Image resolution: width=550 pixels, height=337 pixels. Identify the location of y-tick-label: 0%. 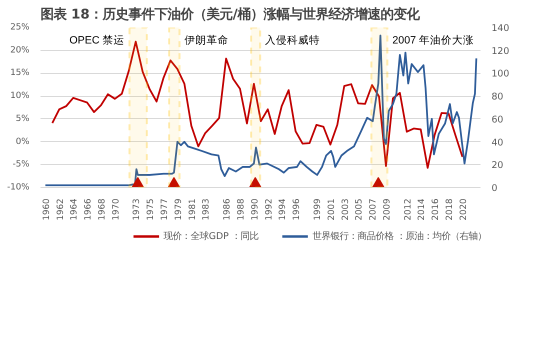
(23, 141).